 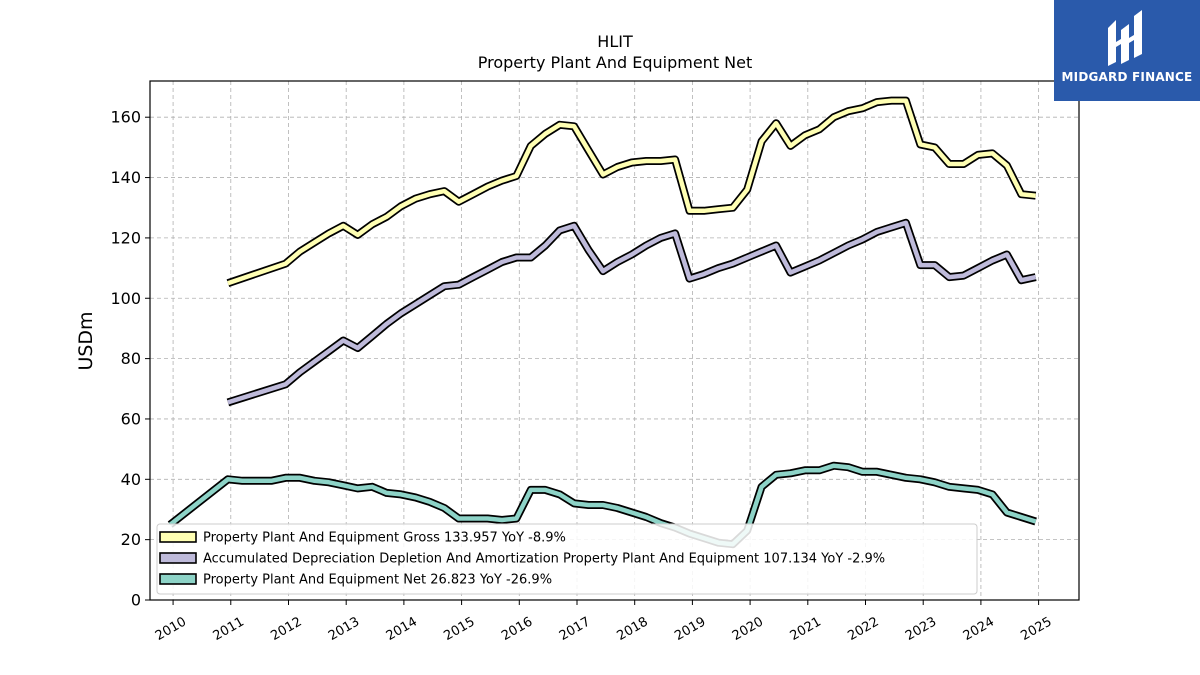 I want to click on legend-box, so click(x=567, y=559).